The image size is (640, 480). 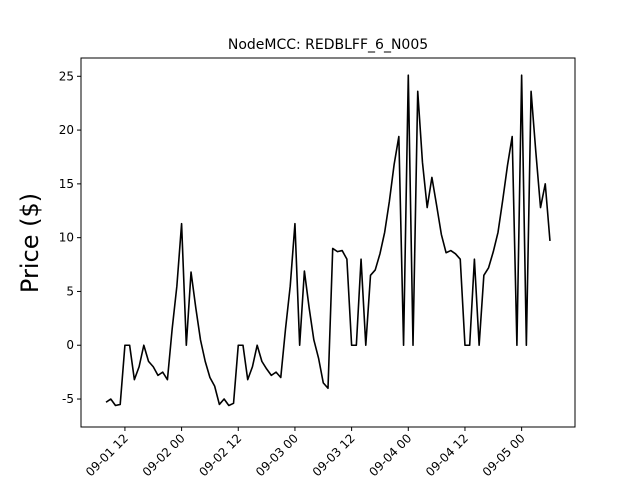 I want to click on y-axis-label: Price ($), so click(x=30, y=243).